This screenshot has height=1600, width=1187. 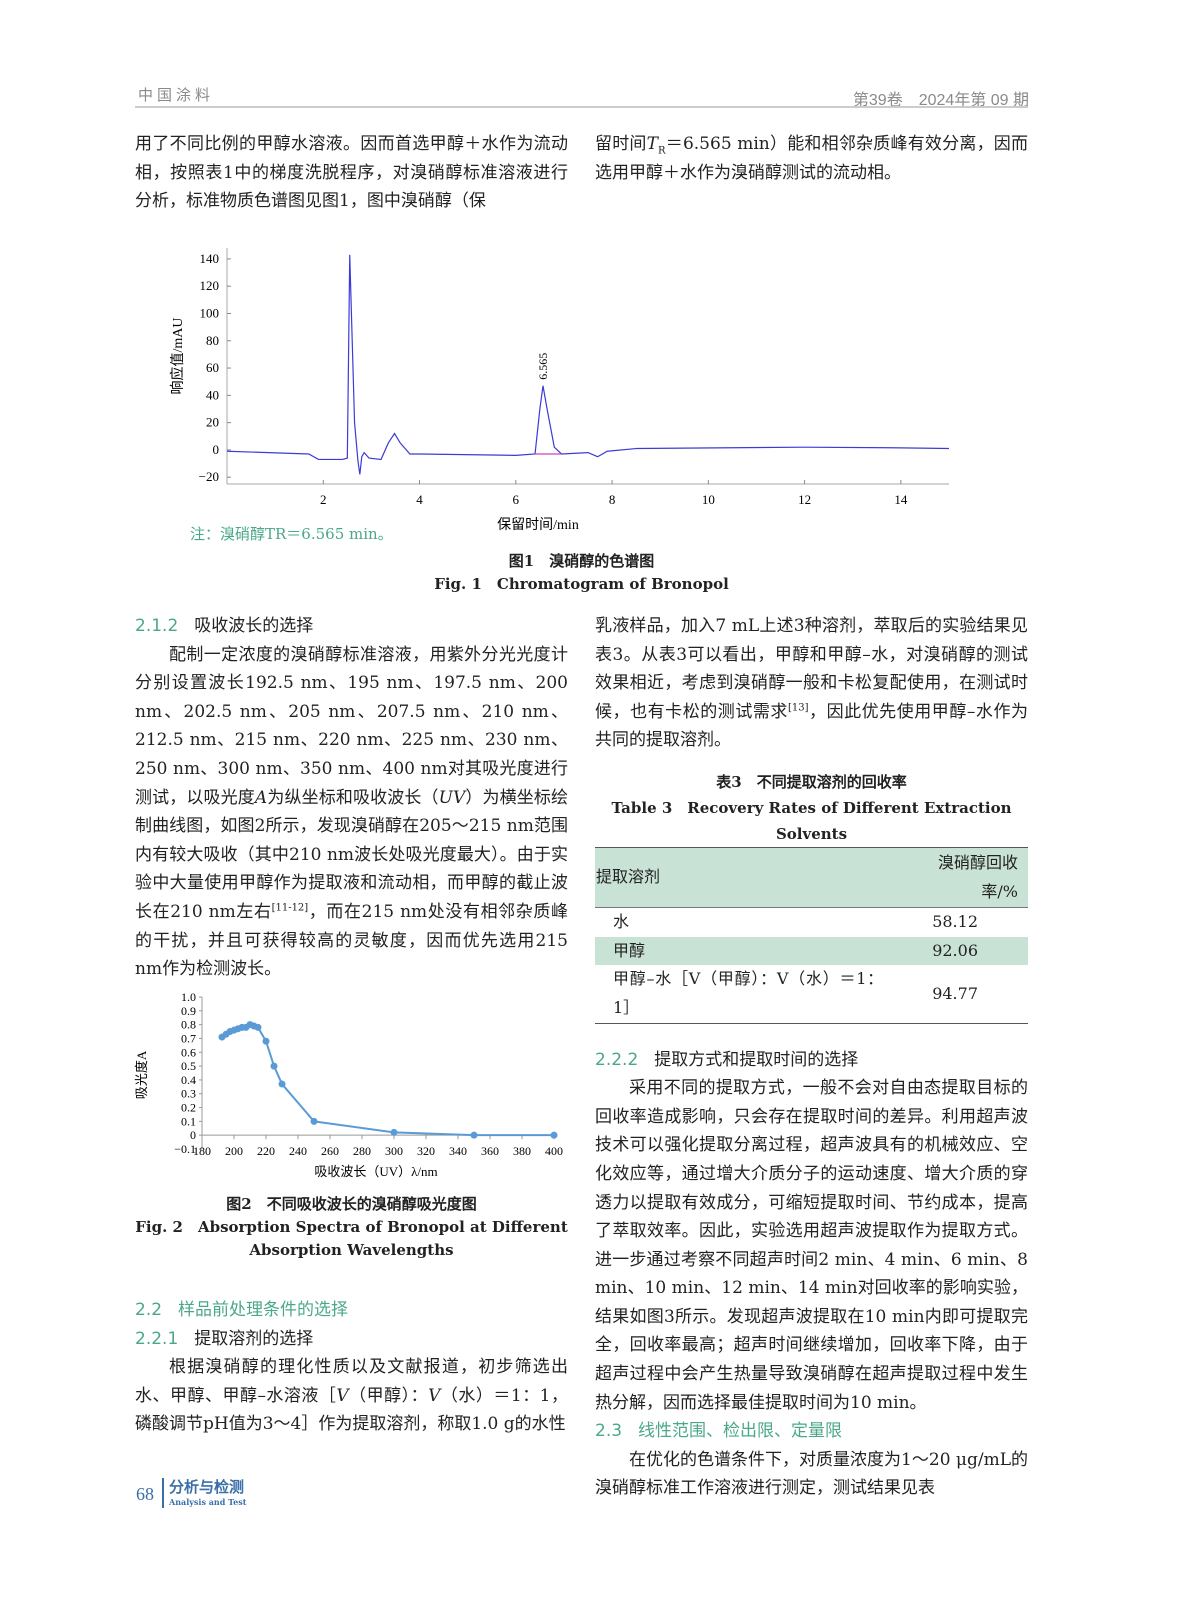 I want to click on section-heading-2-2-1: 2.2.1 提取溶剂的选择, so click(x=351, y=1339).